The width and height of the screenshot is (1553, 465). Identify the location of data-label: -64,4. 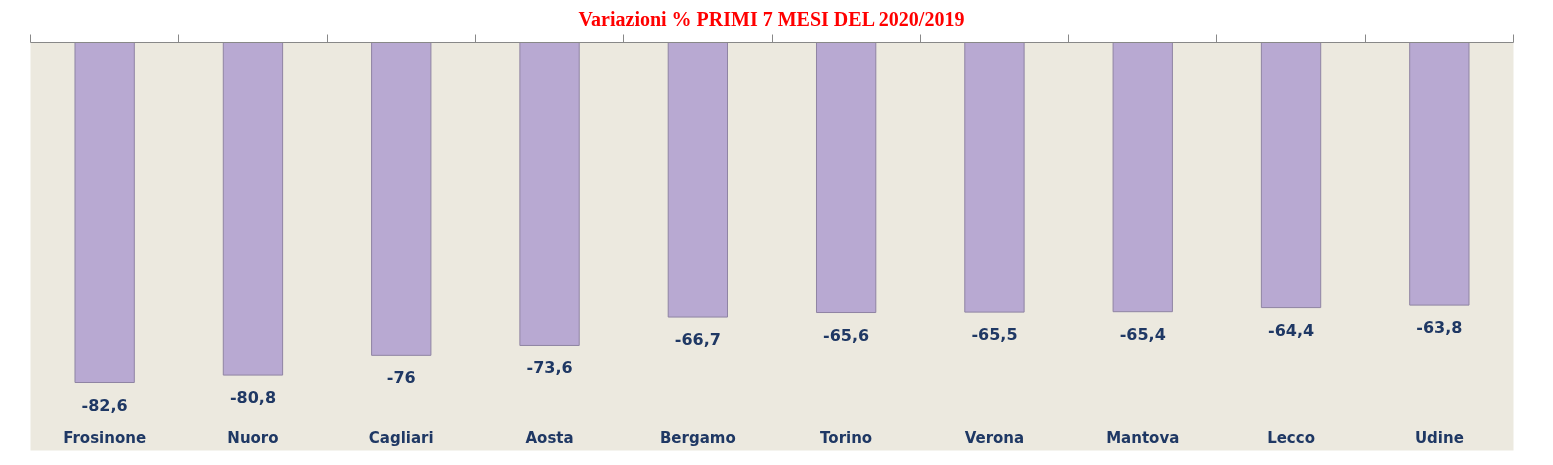
(1291, 330).